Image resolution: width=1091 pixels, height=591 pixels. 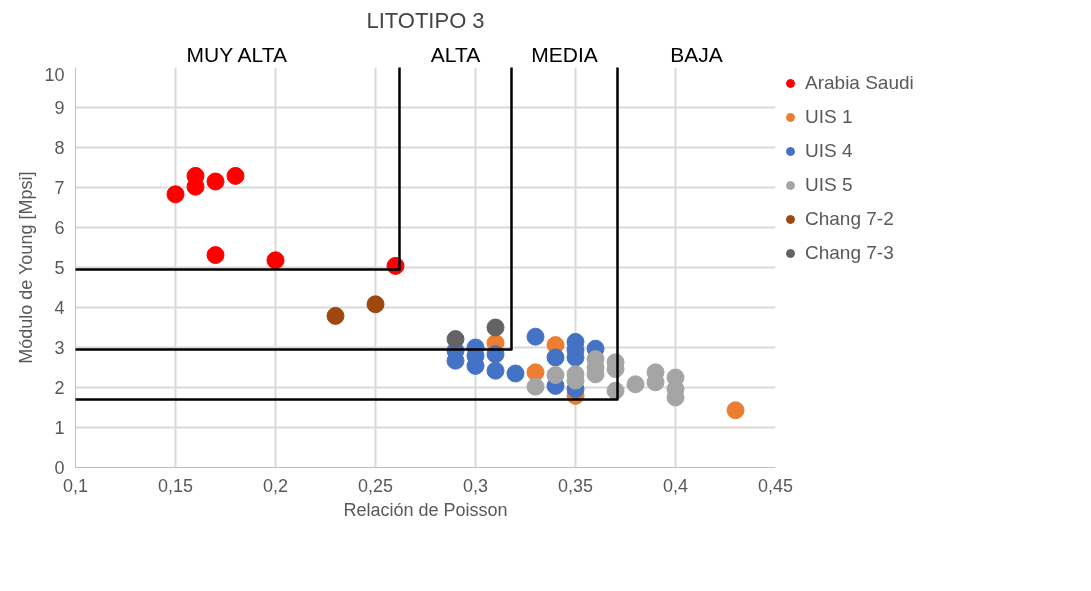 I want to click on x-tick-label: 0,25, so click(x=375, y=485).